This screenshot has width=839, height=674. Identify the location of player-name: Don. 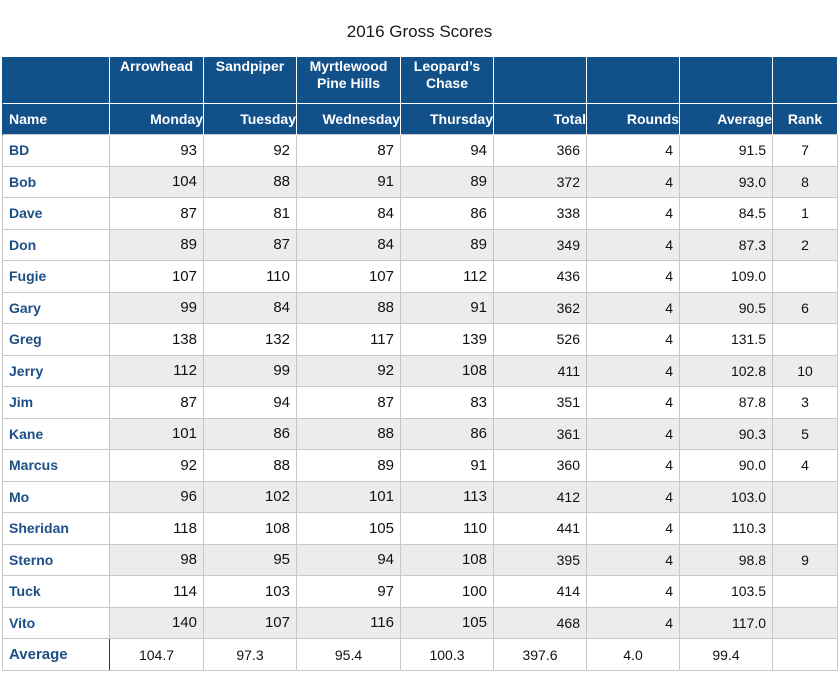
(56, 244).